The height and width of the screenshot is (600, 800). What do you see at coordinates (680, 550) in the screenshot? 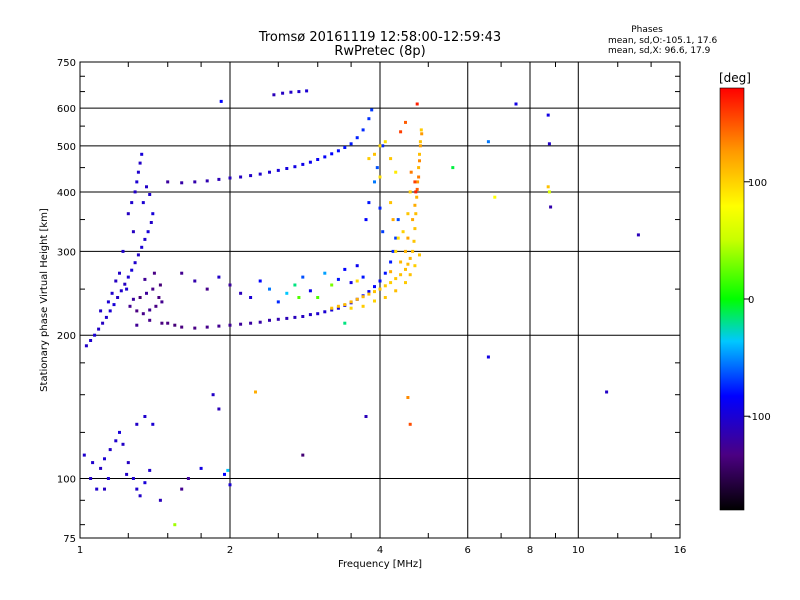
I see `x-tick-label: 16` at bounding box center [680, 550].